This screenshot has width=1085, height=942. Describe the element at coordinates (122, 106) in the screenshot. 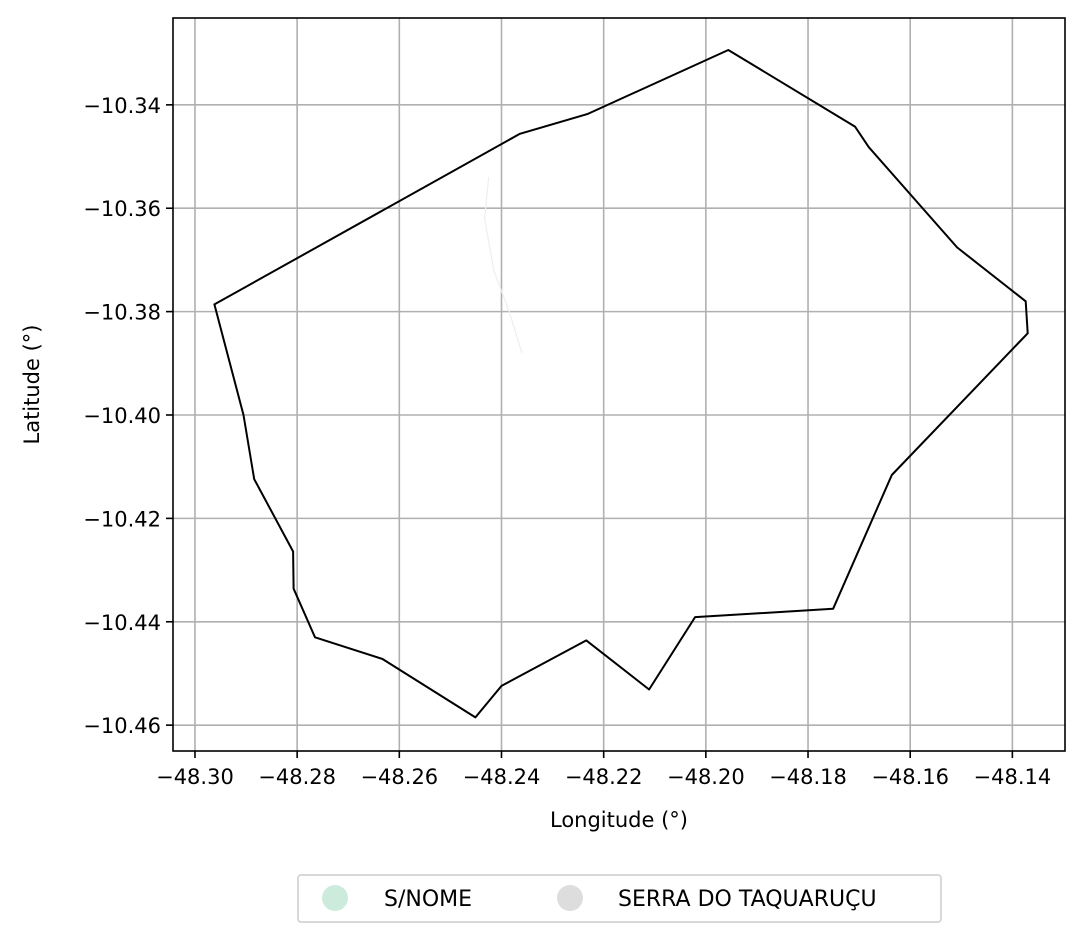

I see `y-tick-label-0: −10.34` at that location.